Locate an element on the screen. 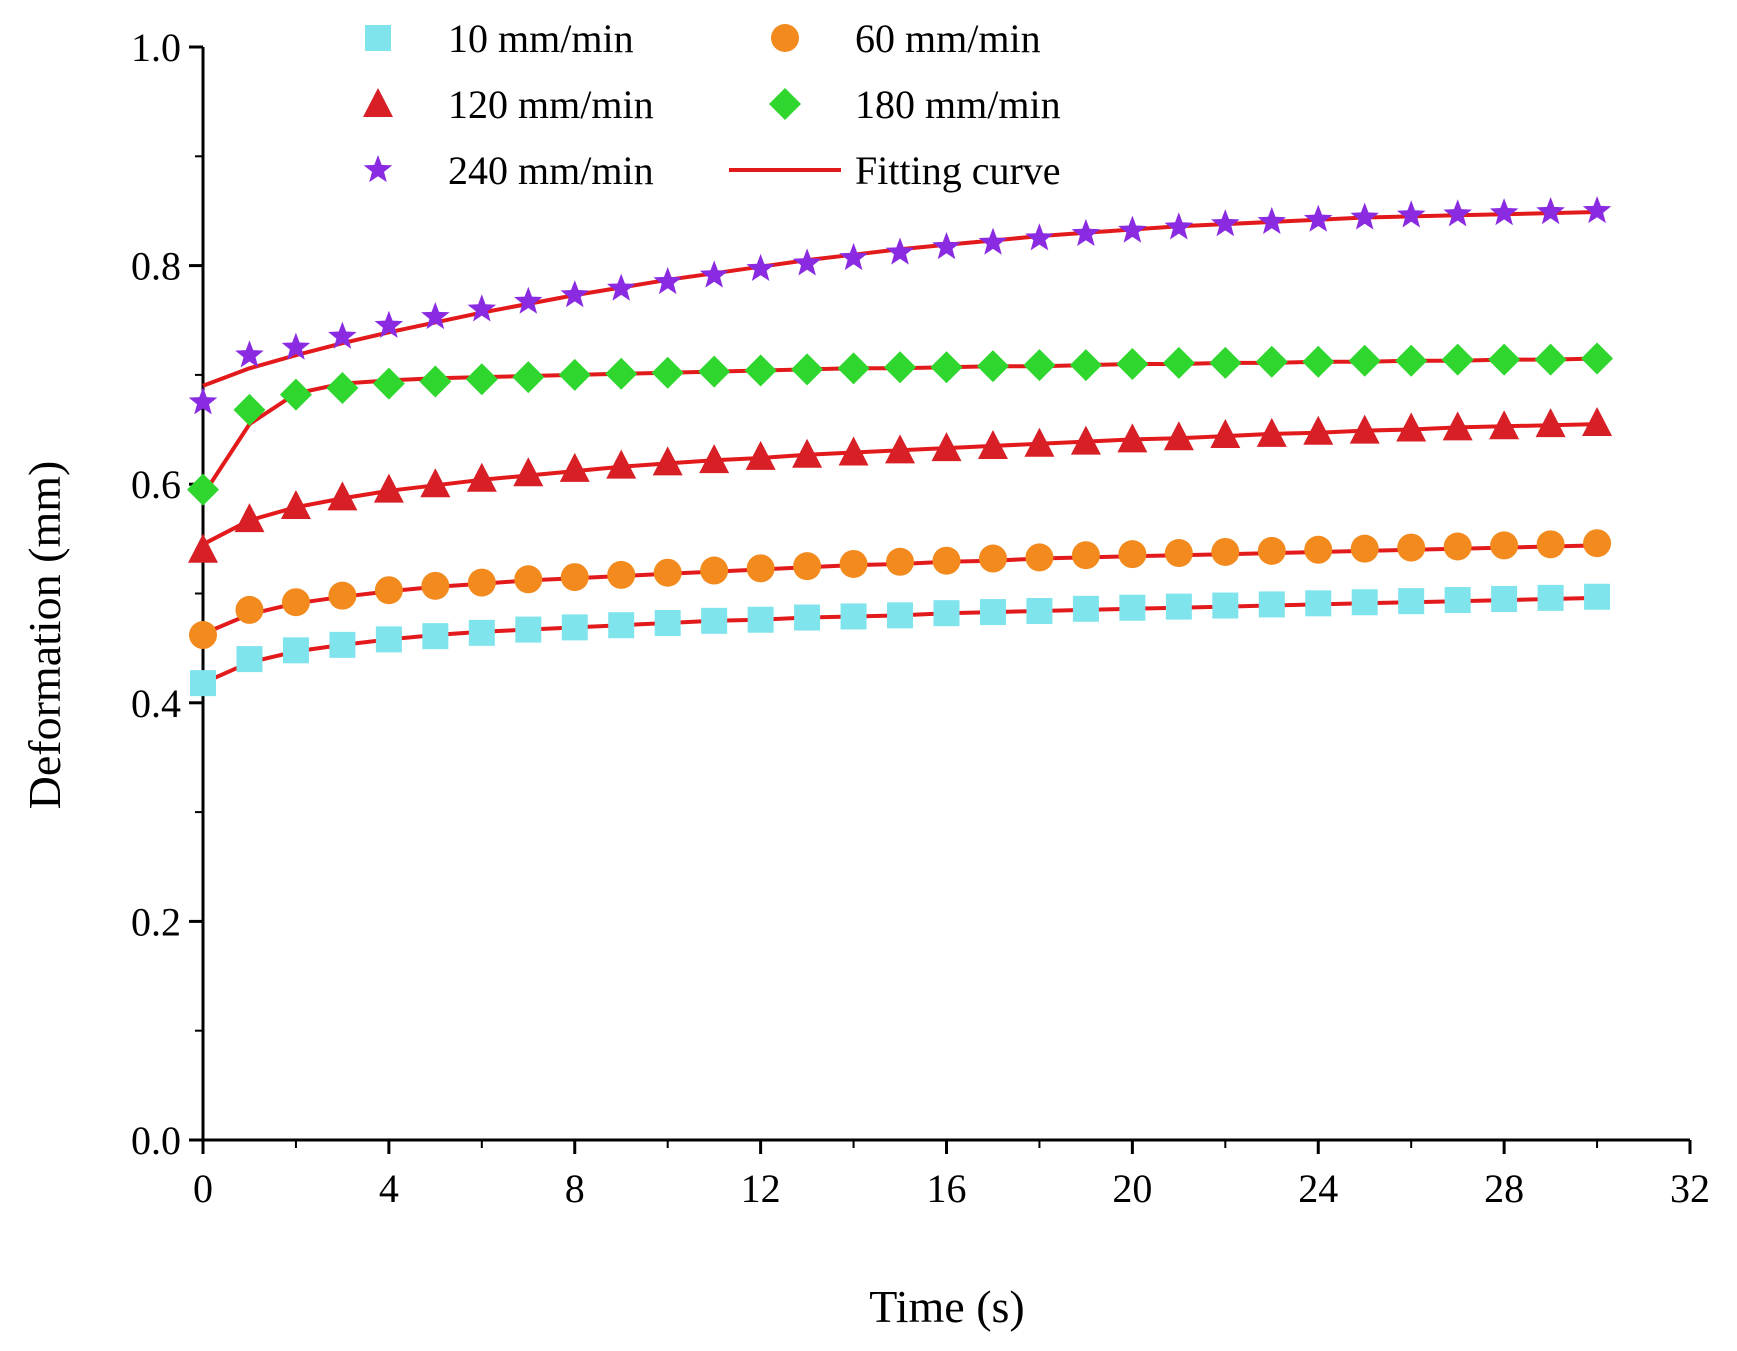 This screenshot has height=1351, width=1737. legend-item: Fitting curve is located at coordinates (895, 170).